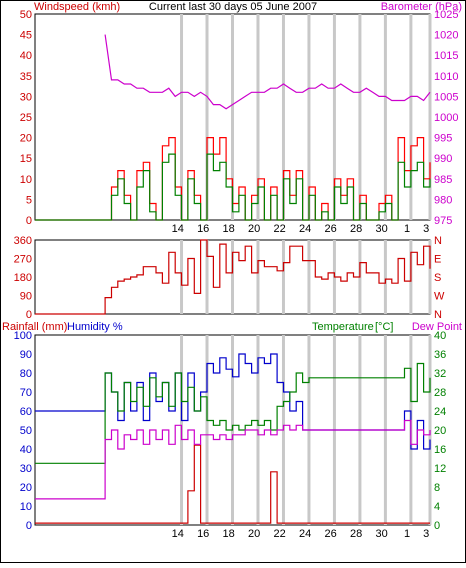 The height and width of the screenshot is (568, 466). I want to click on y2-tick-label: 1015, so click(446, 56).